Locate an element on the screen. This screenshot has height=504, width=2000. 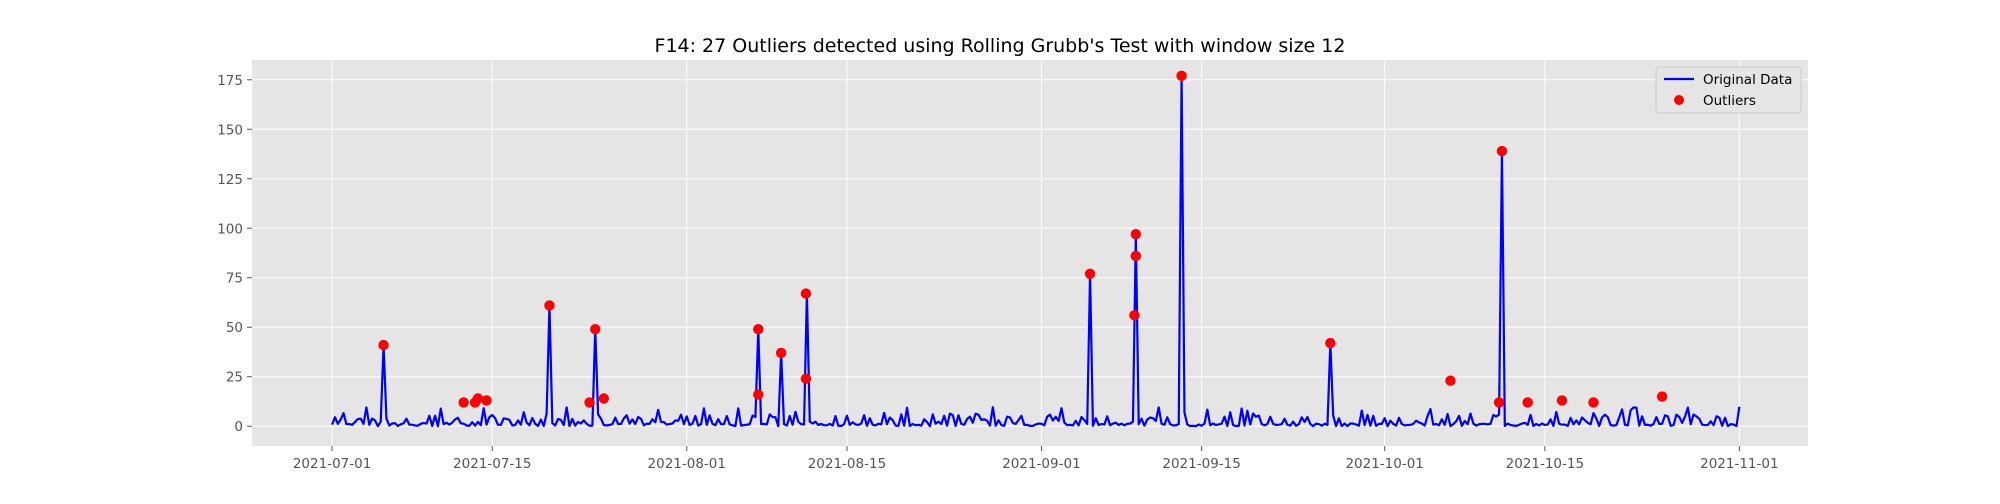
legend-label-outliers: Outliers is located at coordinates (1729, 101).